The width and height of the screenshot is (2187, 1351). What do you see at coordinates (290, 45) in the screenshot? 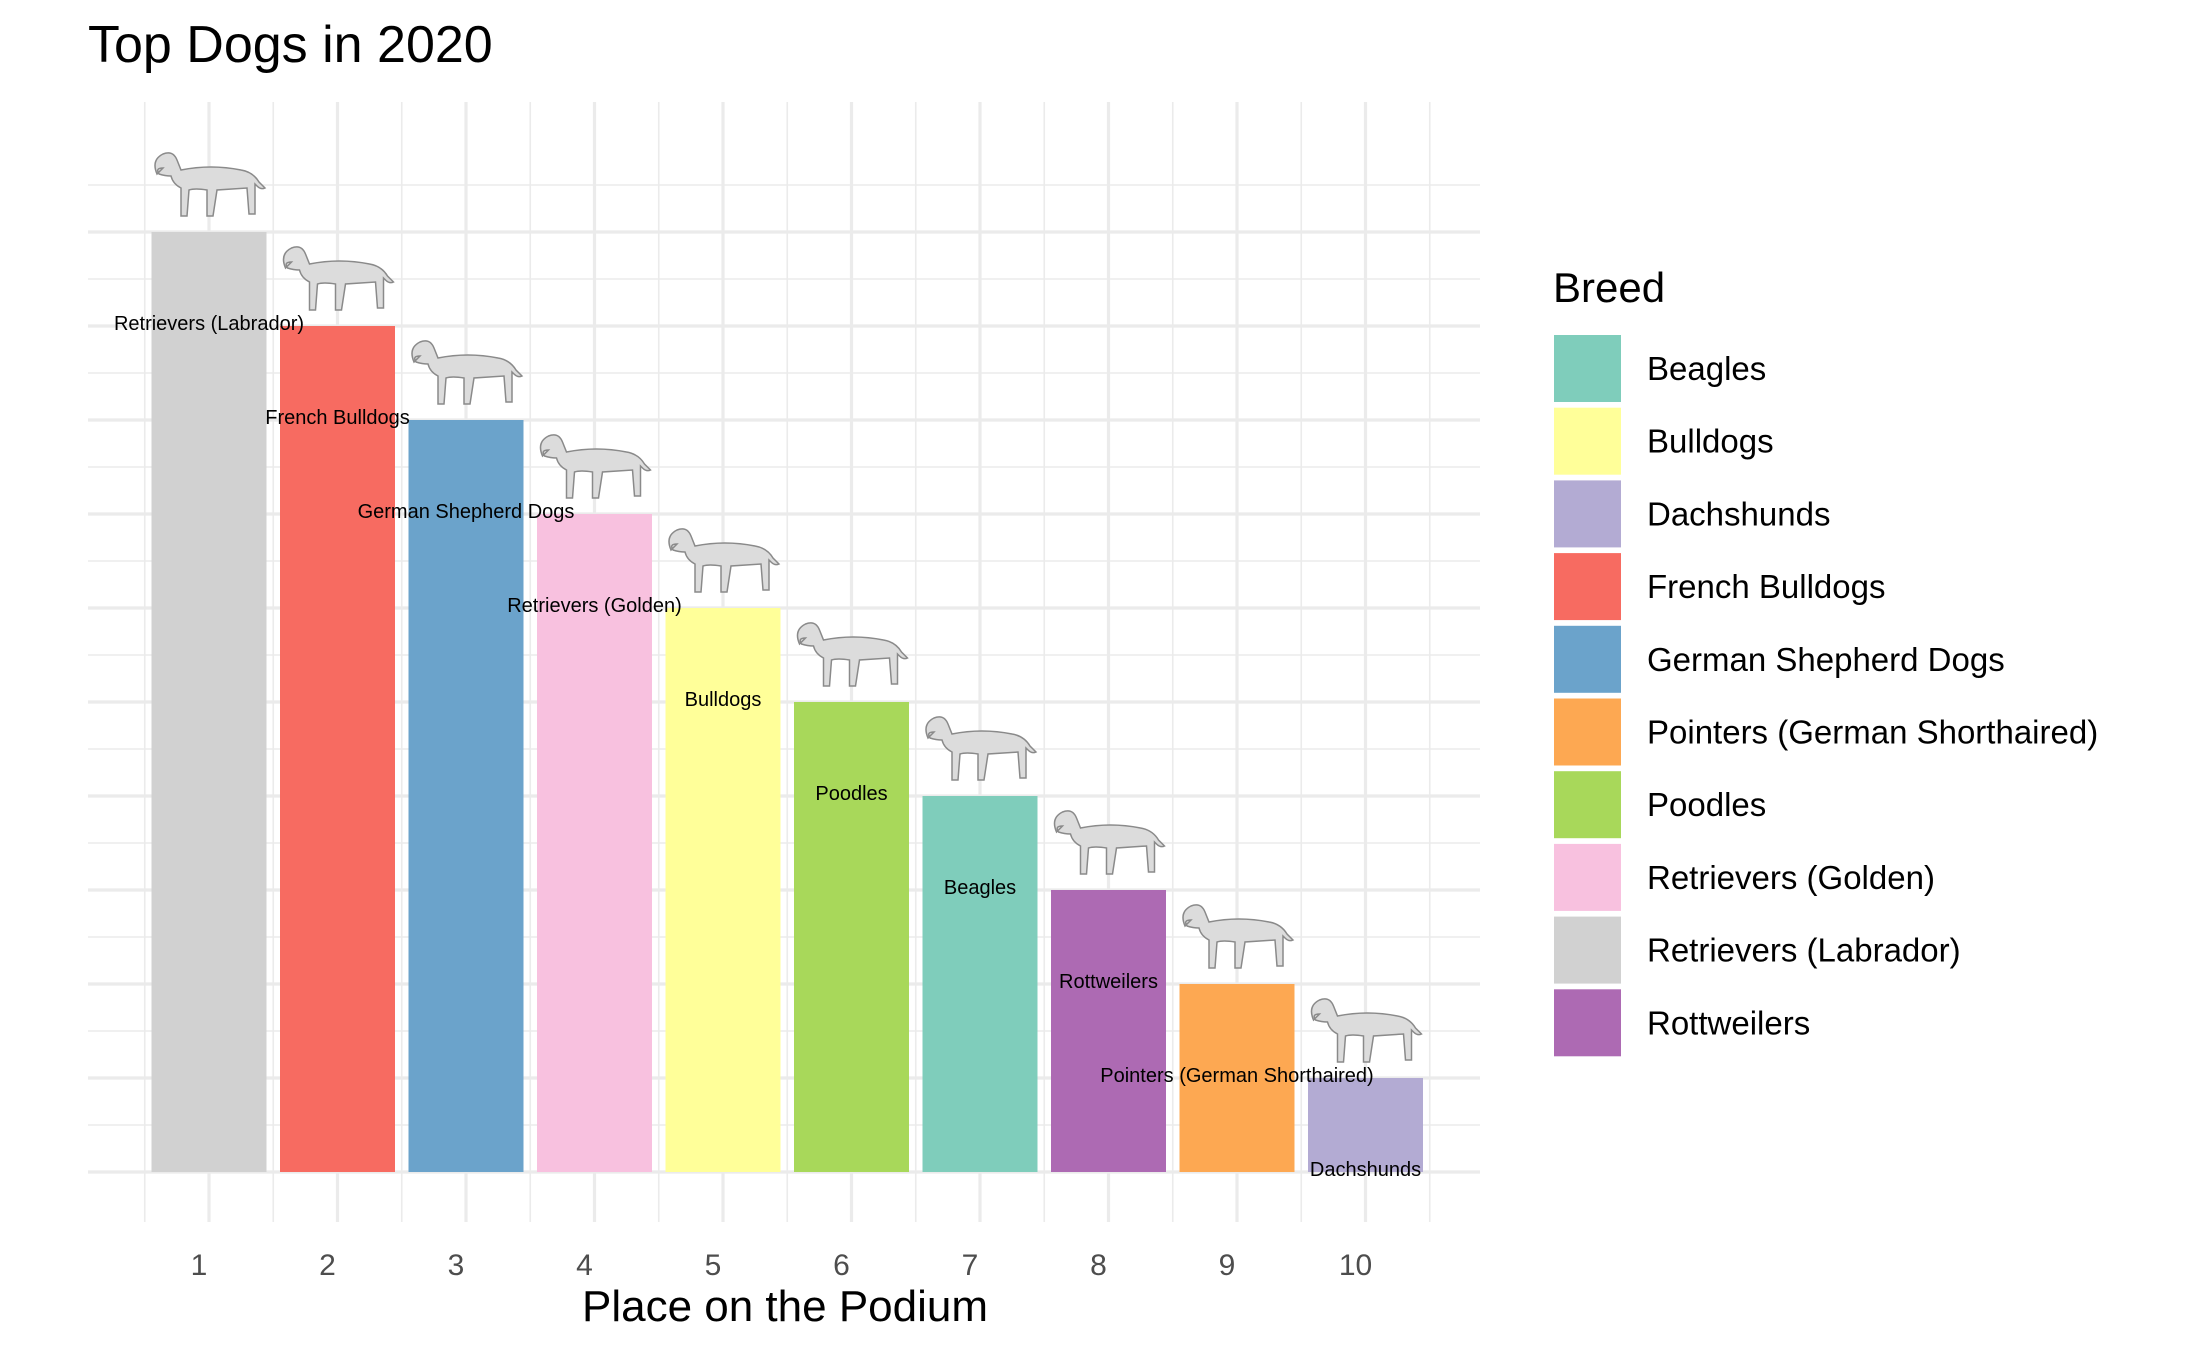
I see `chart-title: Top Dogs in 2020` at bounding box center [290, 45].